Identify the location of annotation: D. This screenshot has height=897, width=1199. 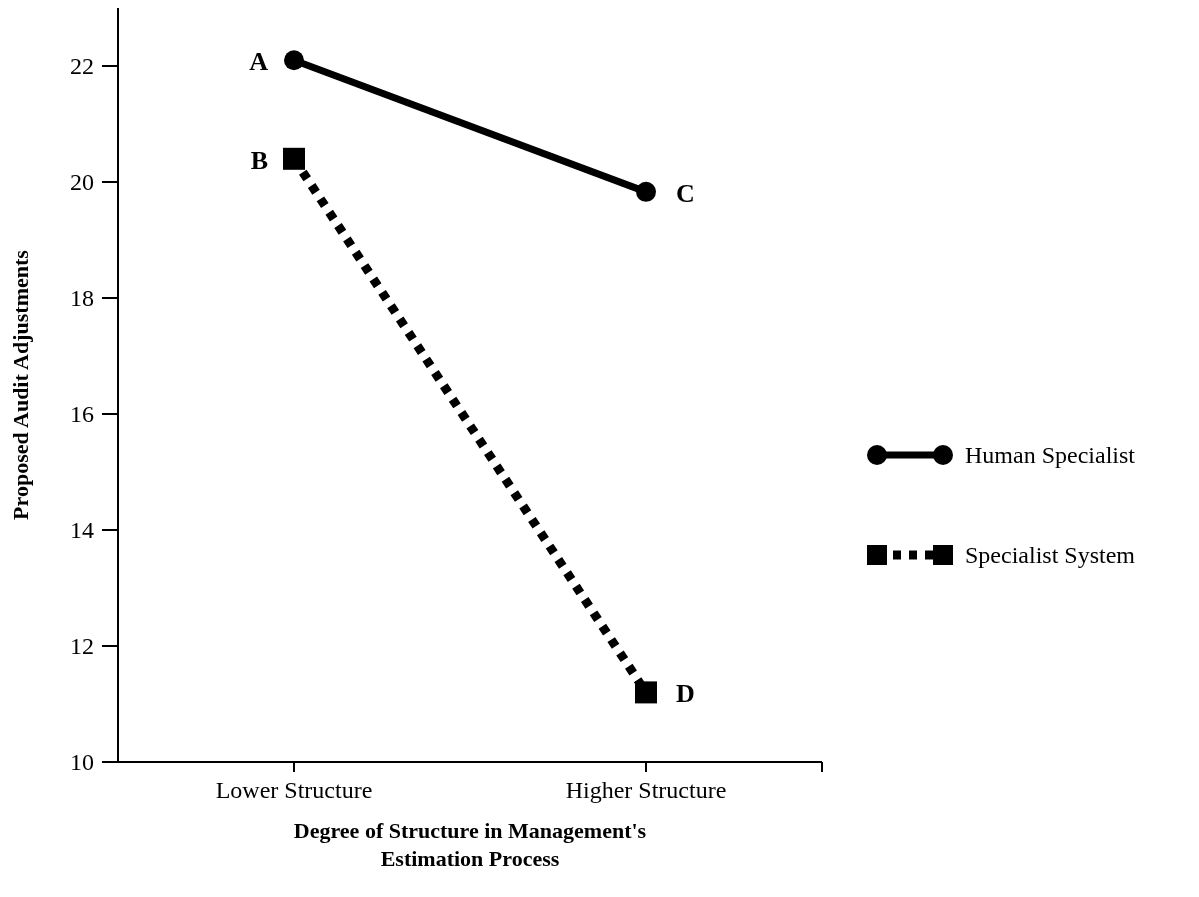
(685, 694).